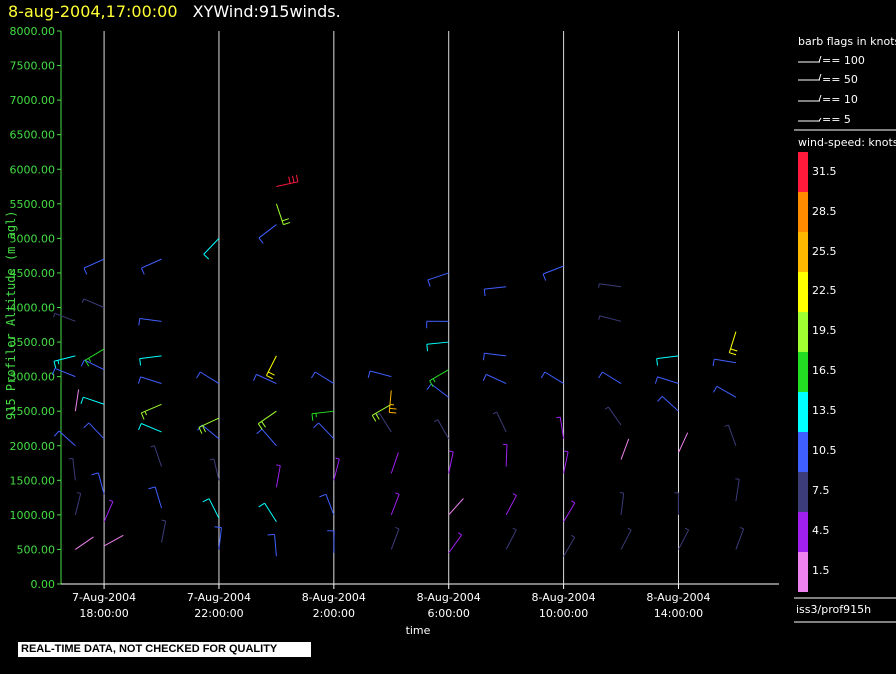 The width and height of the screenshot is (896, 674). What do you see at coordinates (824, 330) in the screenshot?
I see `speed-label-19-5: 19.5` at bounding box center [824, 330].